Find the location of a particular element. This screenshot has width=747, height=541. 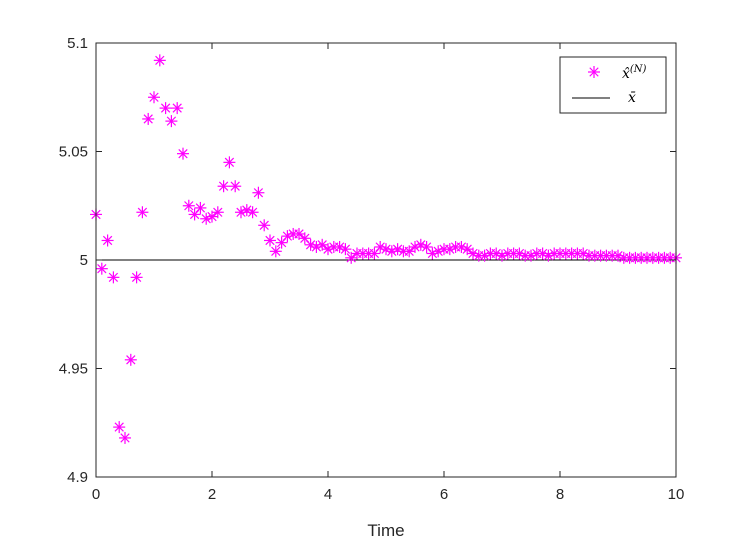

legend-label-reference: x̄ is located at coordinates (632, 98).